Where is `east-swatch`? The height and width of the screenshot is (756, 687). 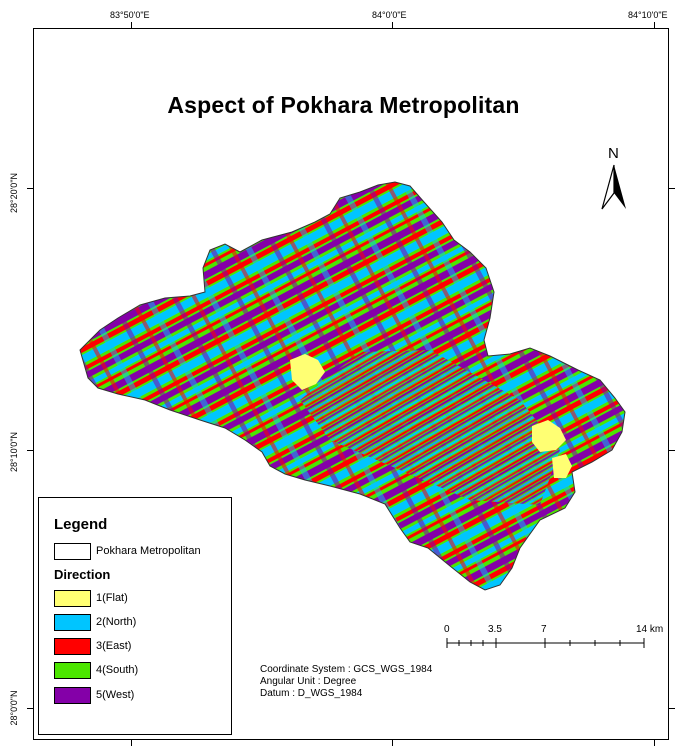 east-swatch is located at coordinates (72, 646).